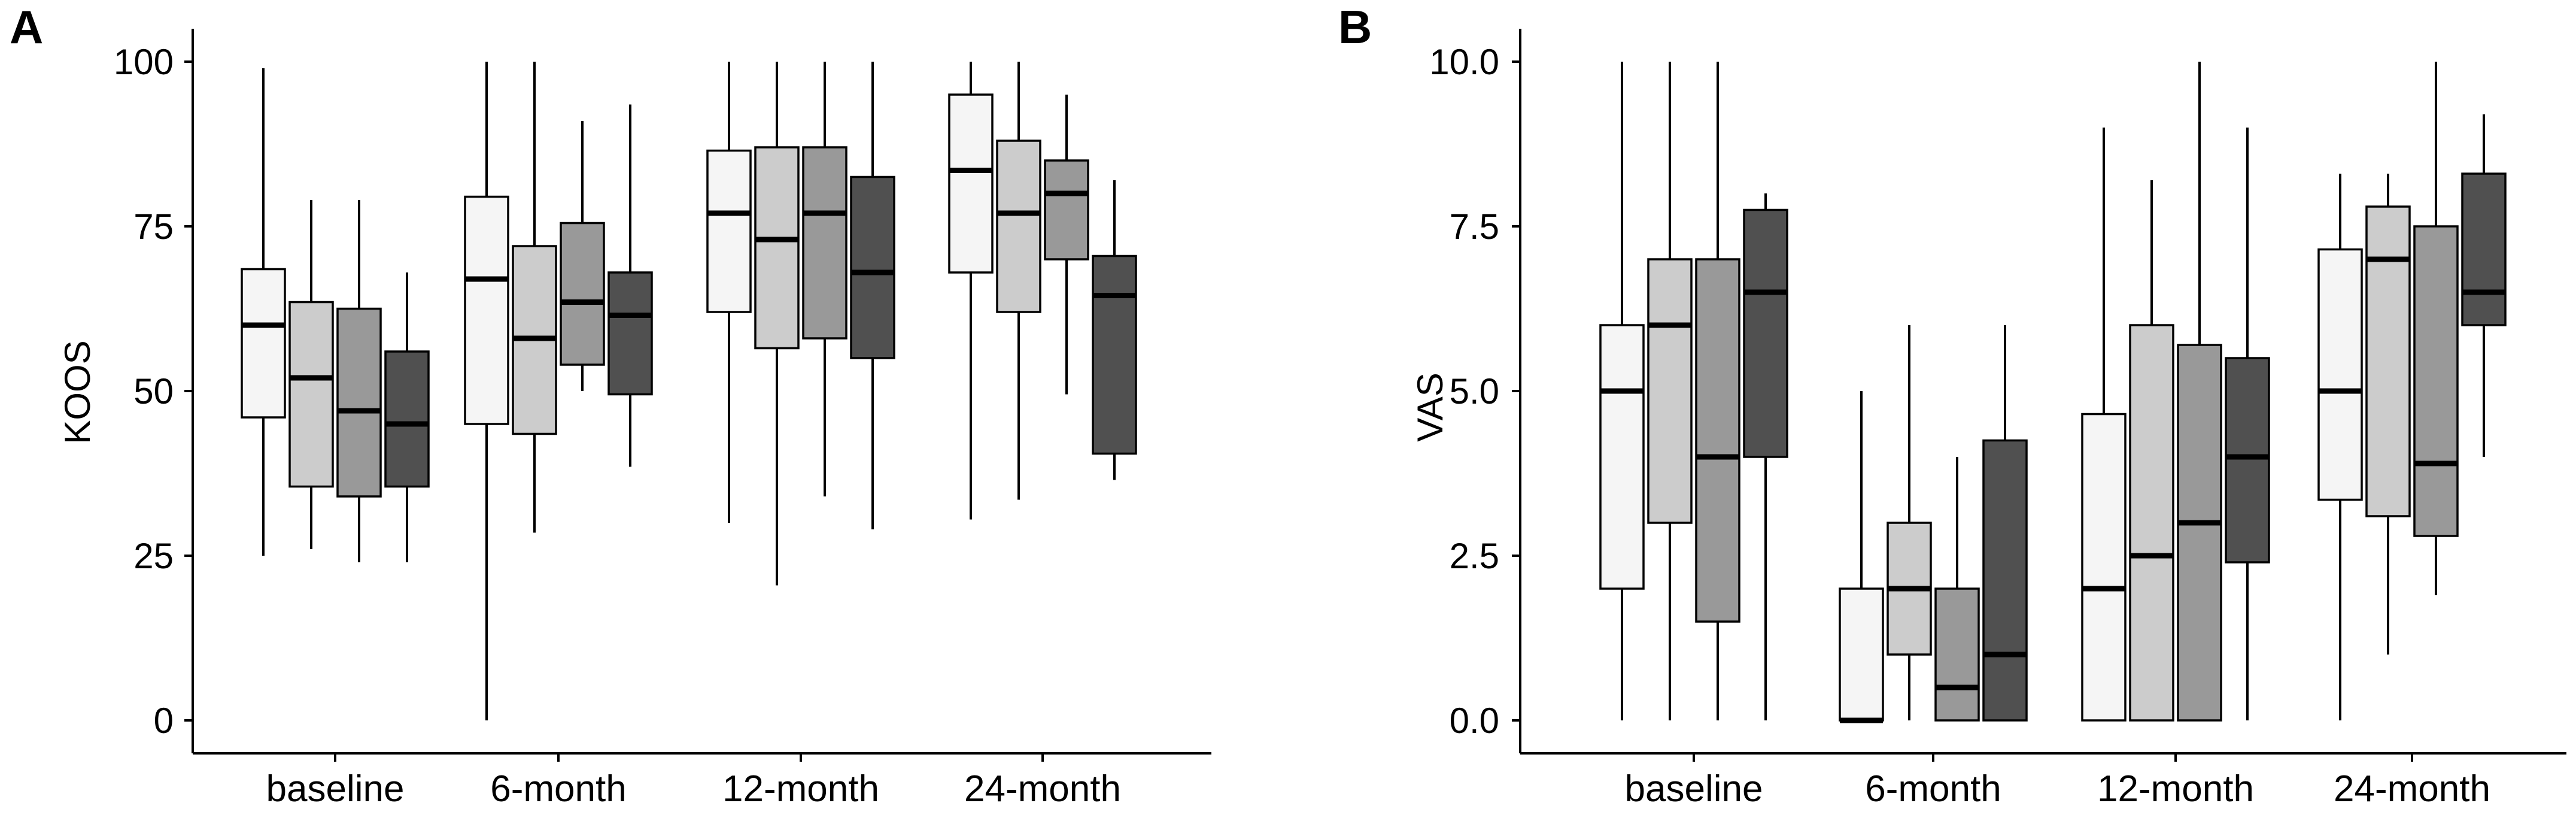  Describe the element at coordinates (153, 556) in the screenshot. I see `y-tick-label: 25` at that location.